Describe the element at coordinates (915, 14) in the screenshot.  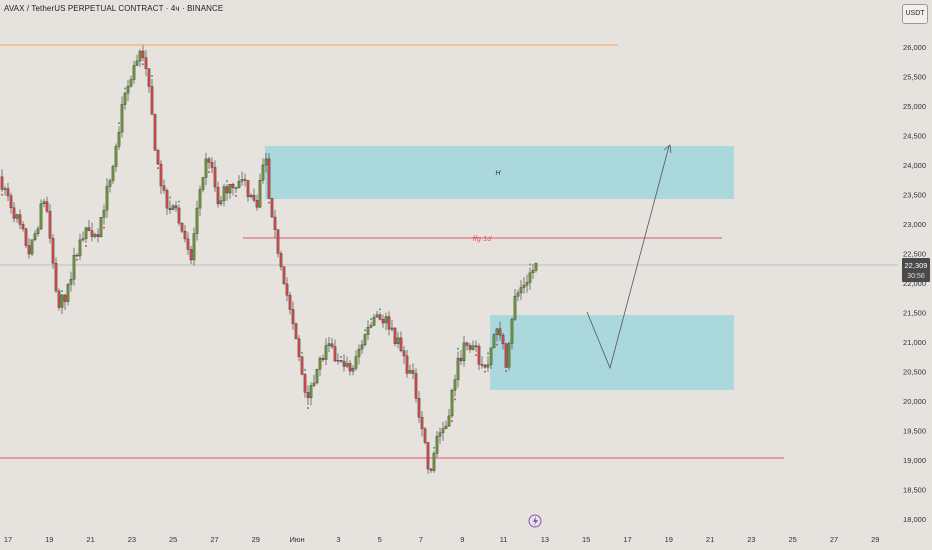
I see `currency-button: USDT` at that location.